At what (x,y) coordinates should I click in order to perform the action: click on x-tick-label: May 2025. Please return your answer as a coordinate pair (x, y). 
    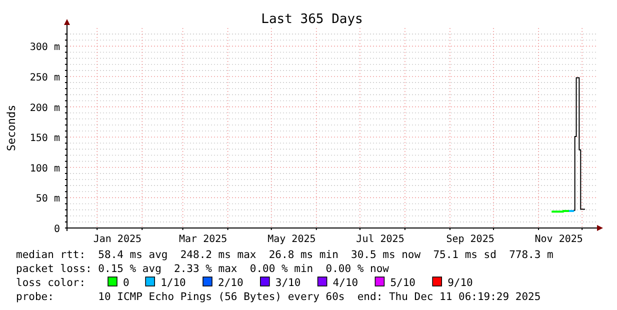
    Looking at the image, I should click on (292, 239).